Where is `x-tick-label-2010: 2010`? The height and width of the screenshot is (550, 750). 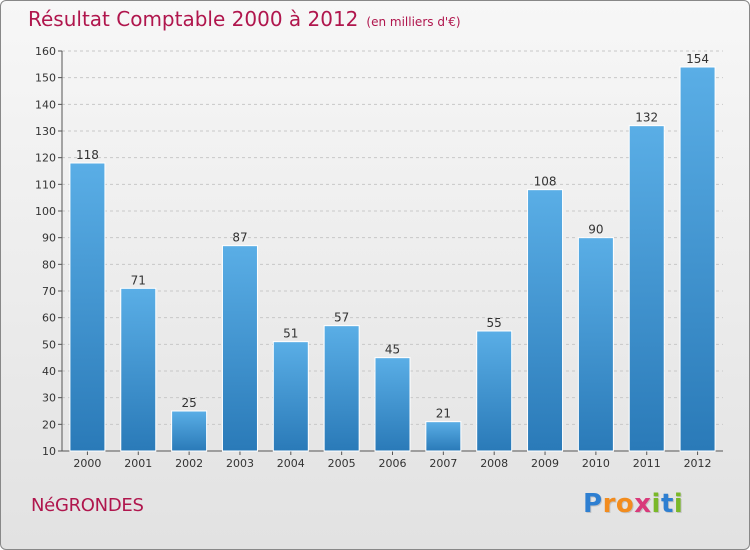
x-tick-label-2010: 2010 is located at coordinates (596, 463).